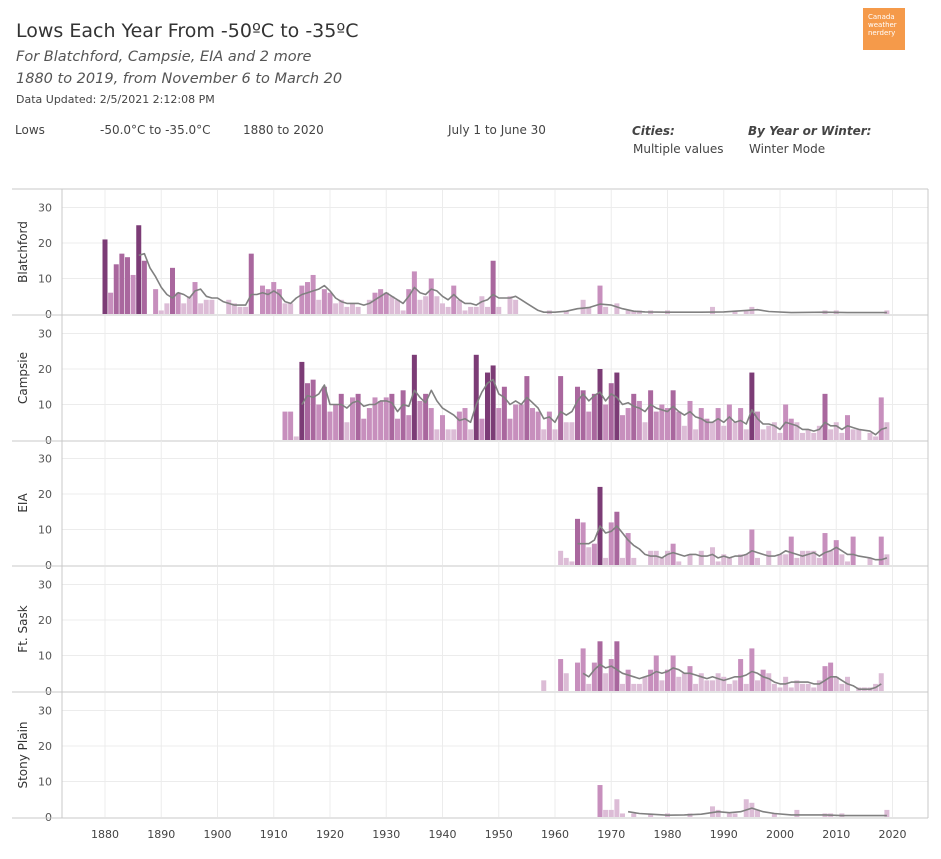  I want to click on trend-line, so click(757, 812).